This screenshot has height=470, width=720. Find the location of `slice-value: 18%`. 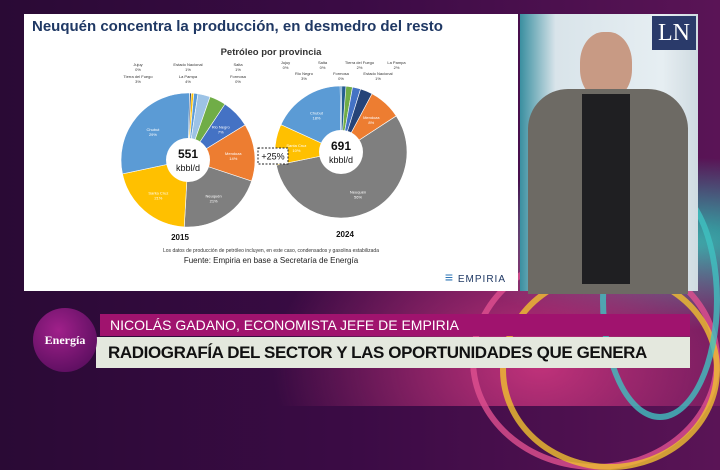

slice-value: 18% is located at coordinates (316, 117).